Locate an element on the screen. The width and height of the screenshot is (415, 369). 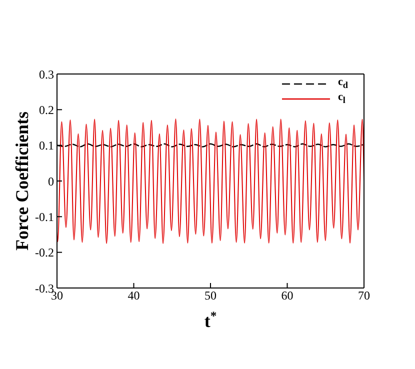
x-tick-label: 40 is located at coordinates (134, 295).